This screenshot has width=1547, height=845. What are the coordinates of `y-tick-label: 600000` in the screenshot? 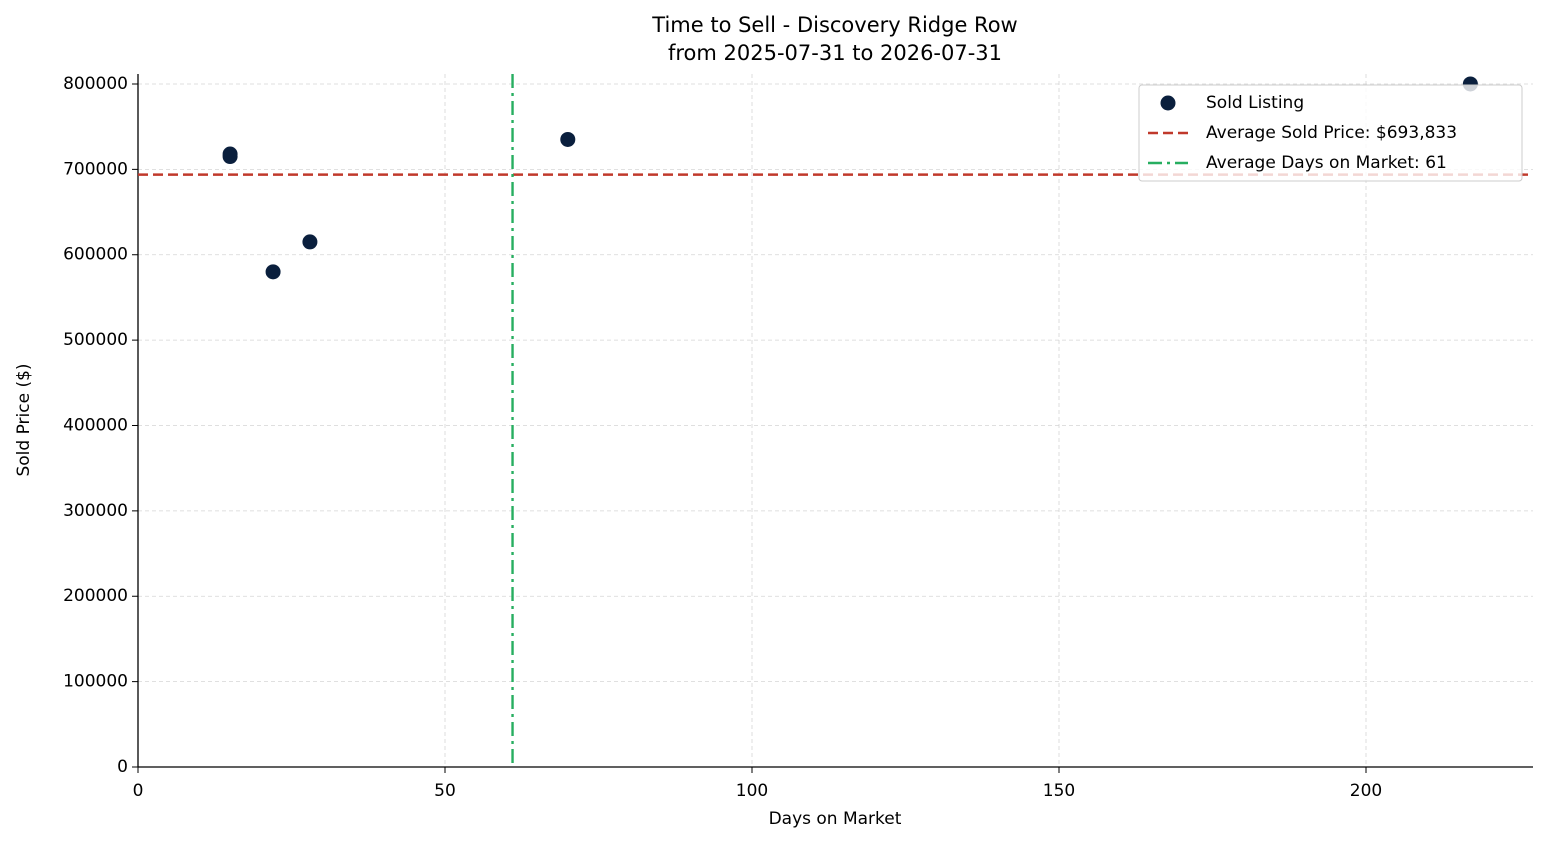 It's located at (95, 255).